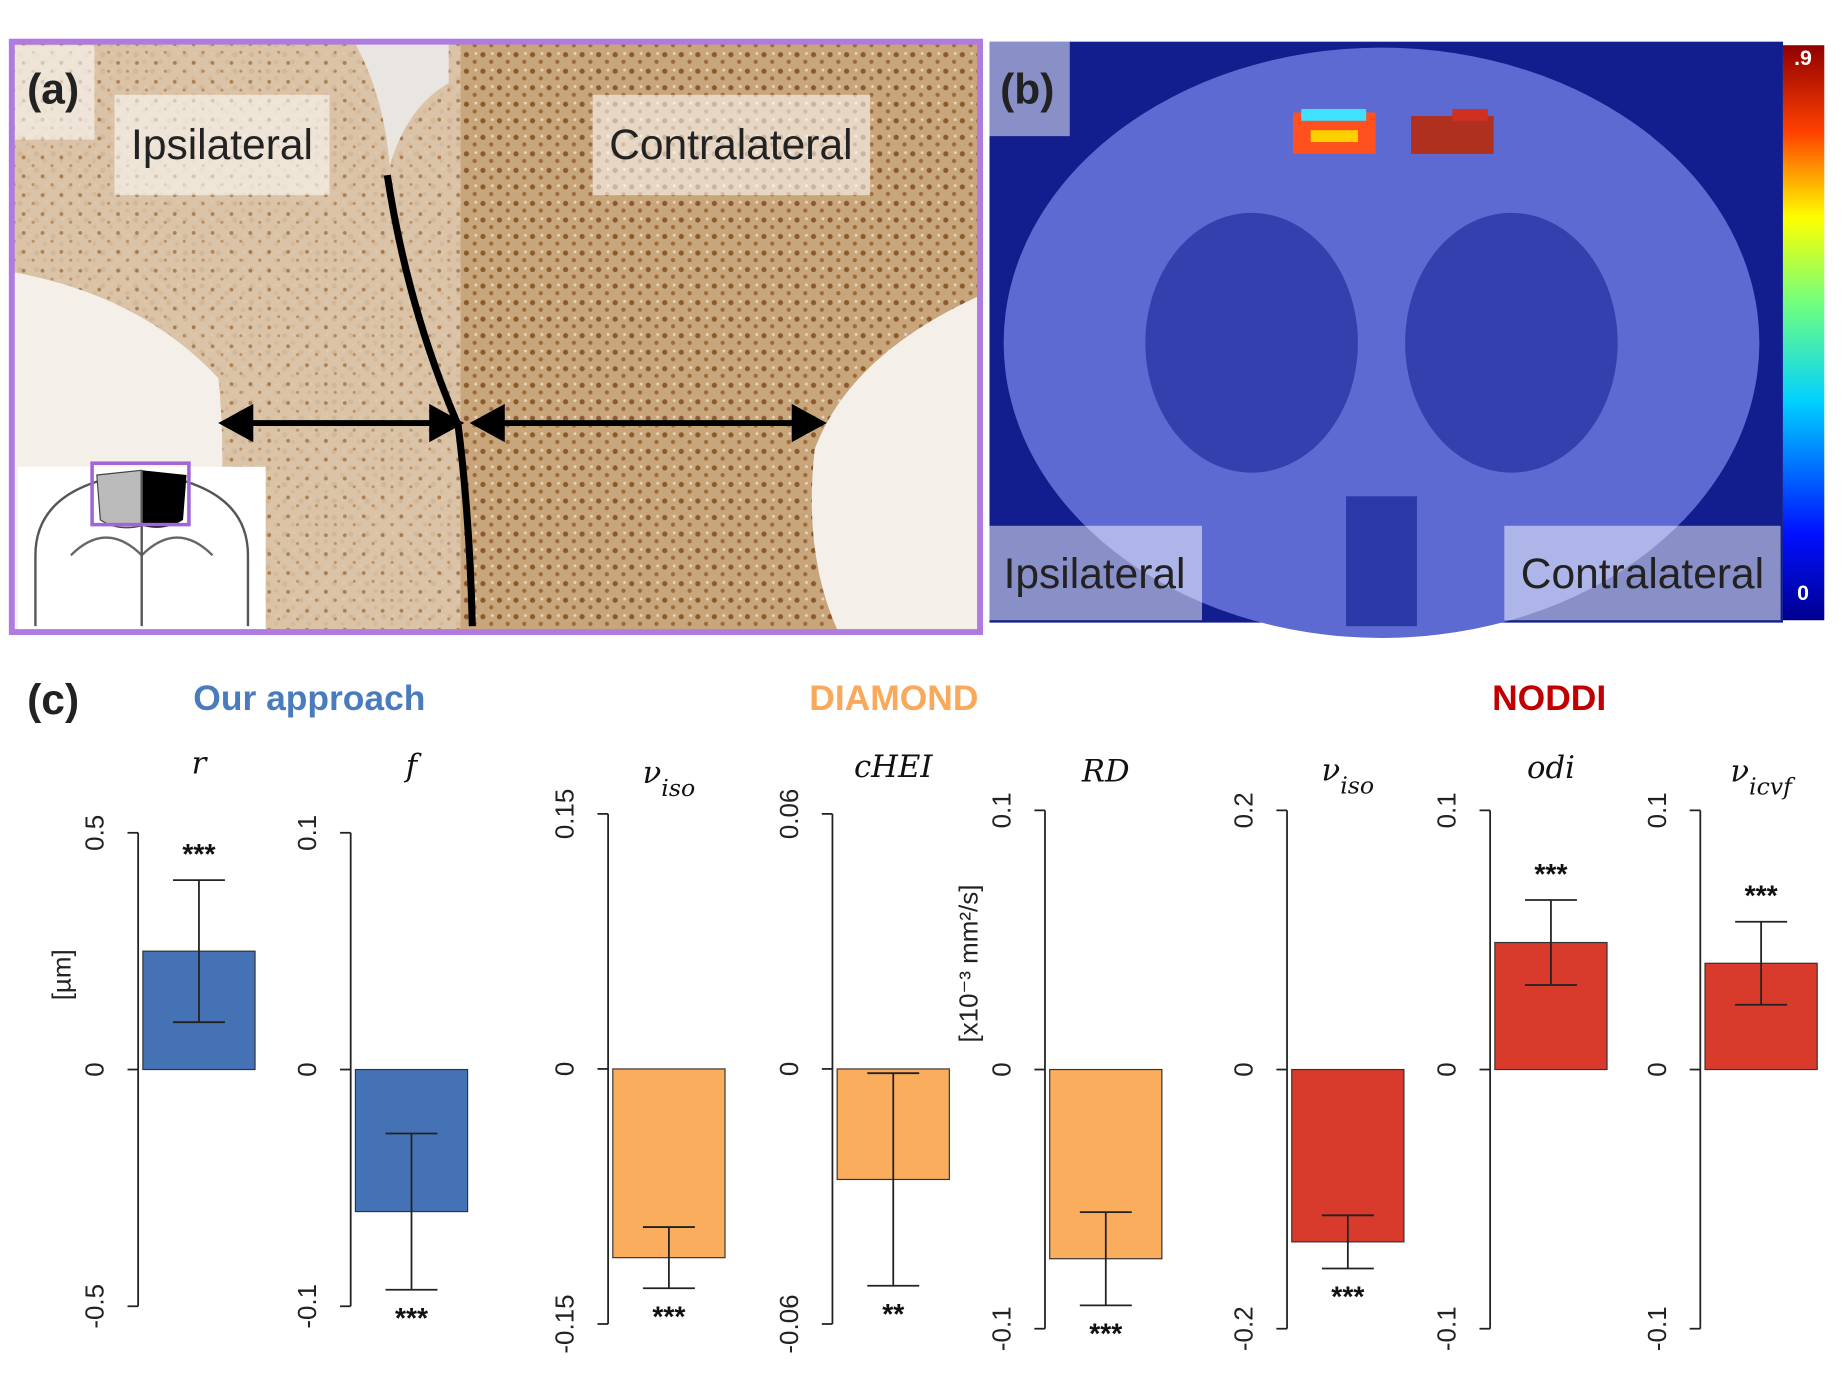  What do you see at coordinates (53, 700) in the screenshot?
I see `panel-label: (c)` at bounding box center [53, 700].